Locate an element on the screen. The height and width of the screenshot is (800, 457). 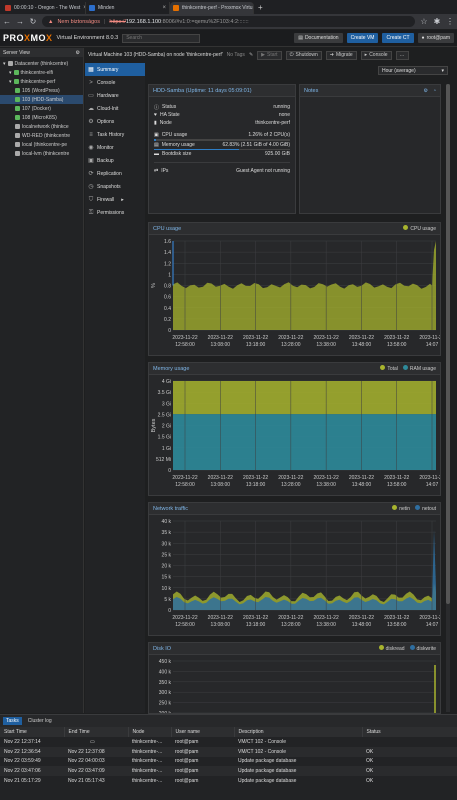
tree-item: ▾ thinkcentre-perf is located at coordinates (41, 81).